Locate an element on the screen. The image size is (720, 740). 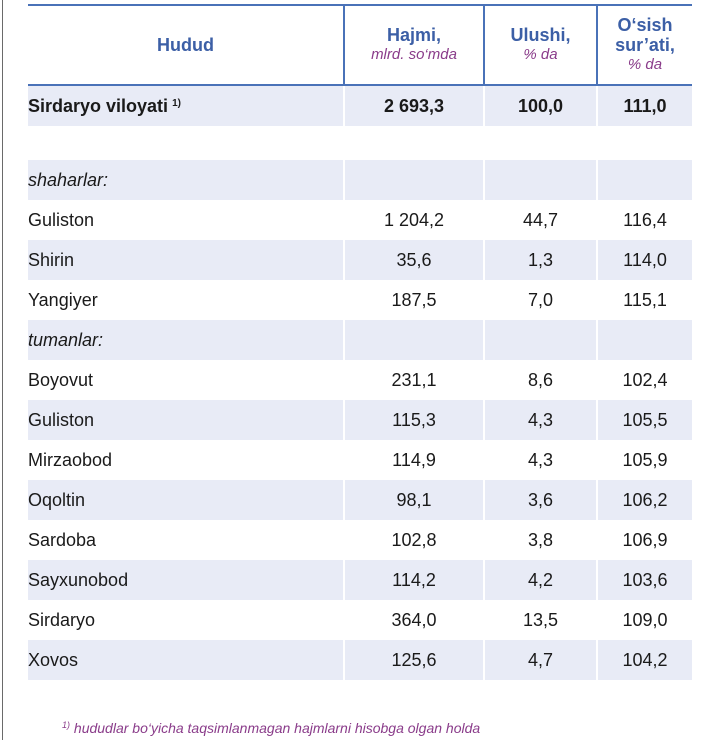
row-volume: 114,9 is located at coordinates (413, 460).